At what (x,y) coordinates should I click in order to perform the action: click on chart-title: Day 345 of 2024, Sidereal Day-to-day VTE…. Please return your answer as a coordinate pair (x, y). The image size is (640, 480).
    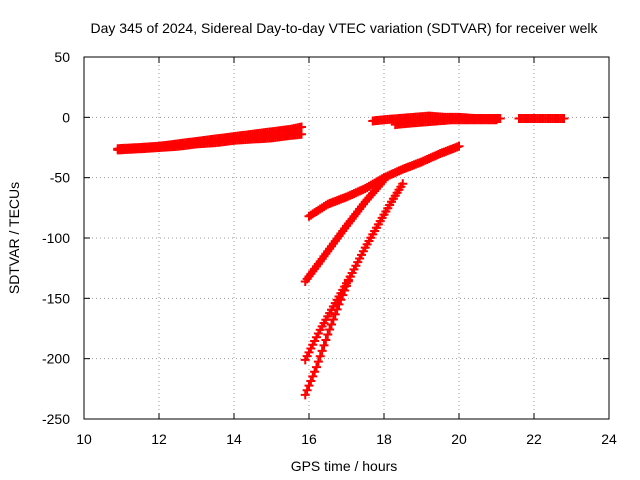
    Looking at the image, I should click on (344, 28).